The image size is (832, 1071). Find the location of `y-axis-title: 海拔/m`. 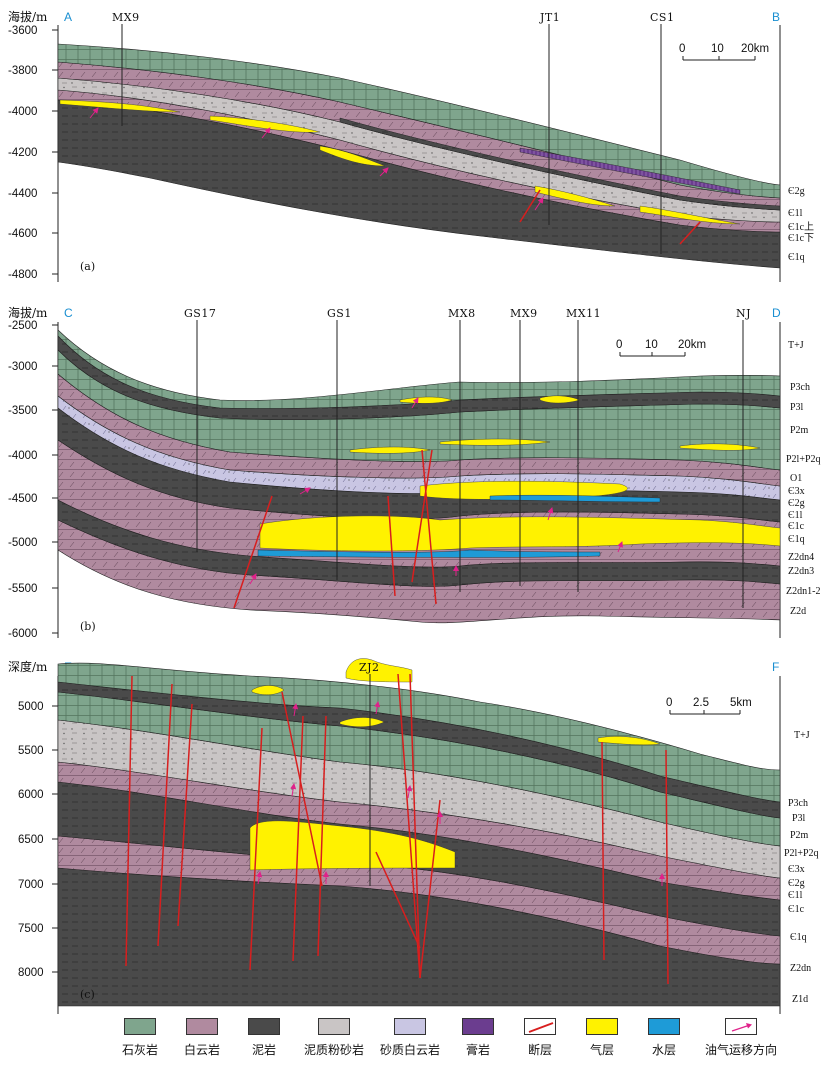

y-axis-title: 海拔/m is located at coordinates (28, 16).